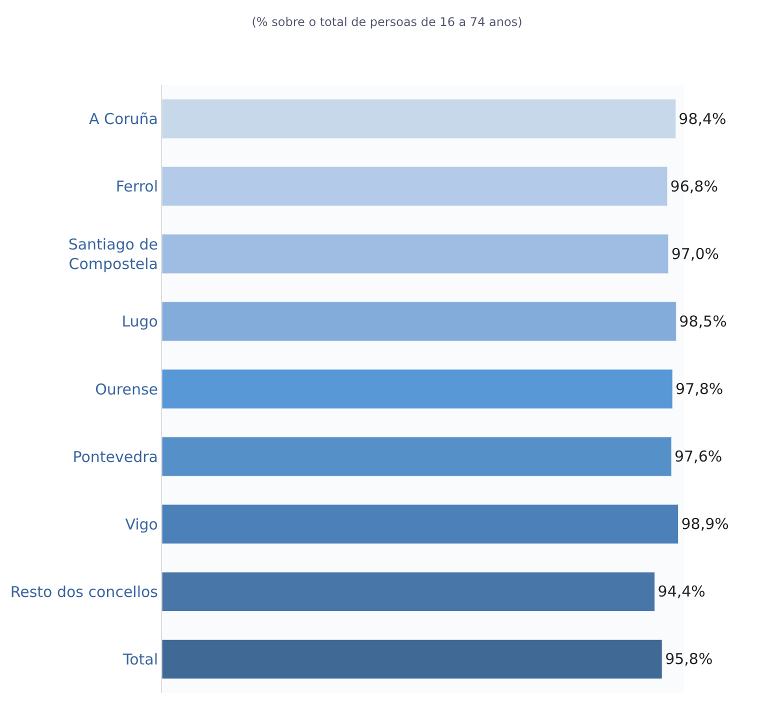  Describe the element at coordinates (698, 457) in the screenshot. I see `data-label: 97,6%` at that location.